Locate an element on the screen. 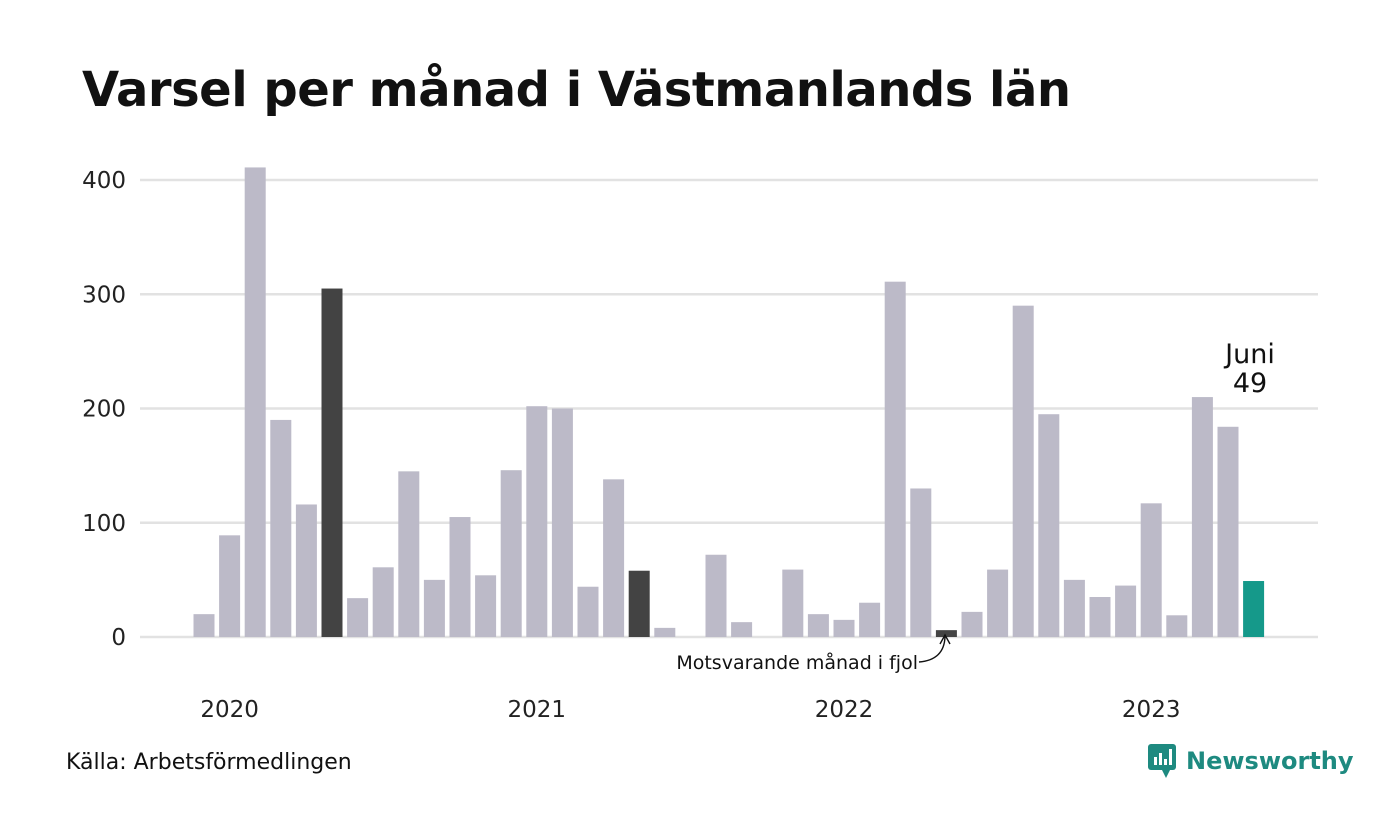  x-axis-ticks: 2020 2021 2022 2023 is located at coordinates (690, 710).